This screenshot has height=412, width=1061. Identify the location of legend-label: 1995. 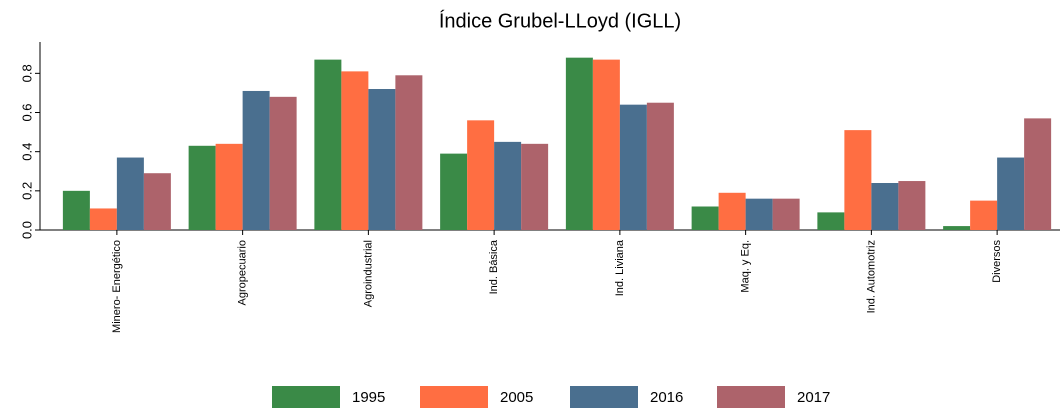
(368, 397).